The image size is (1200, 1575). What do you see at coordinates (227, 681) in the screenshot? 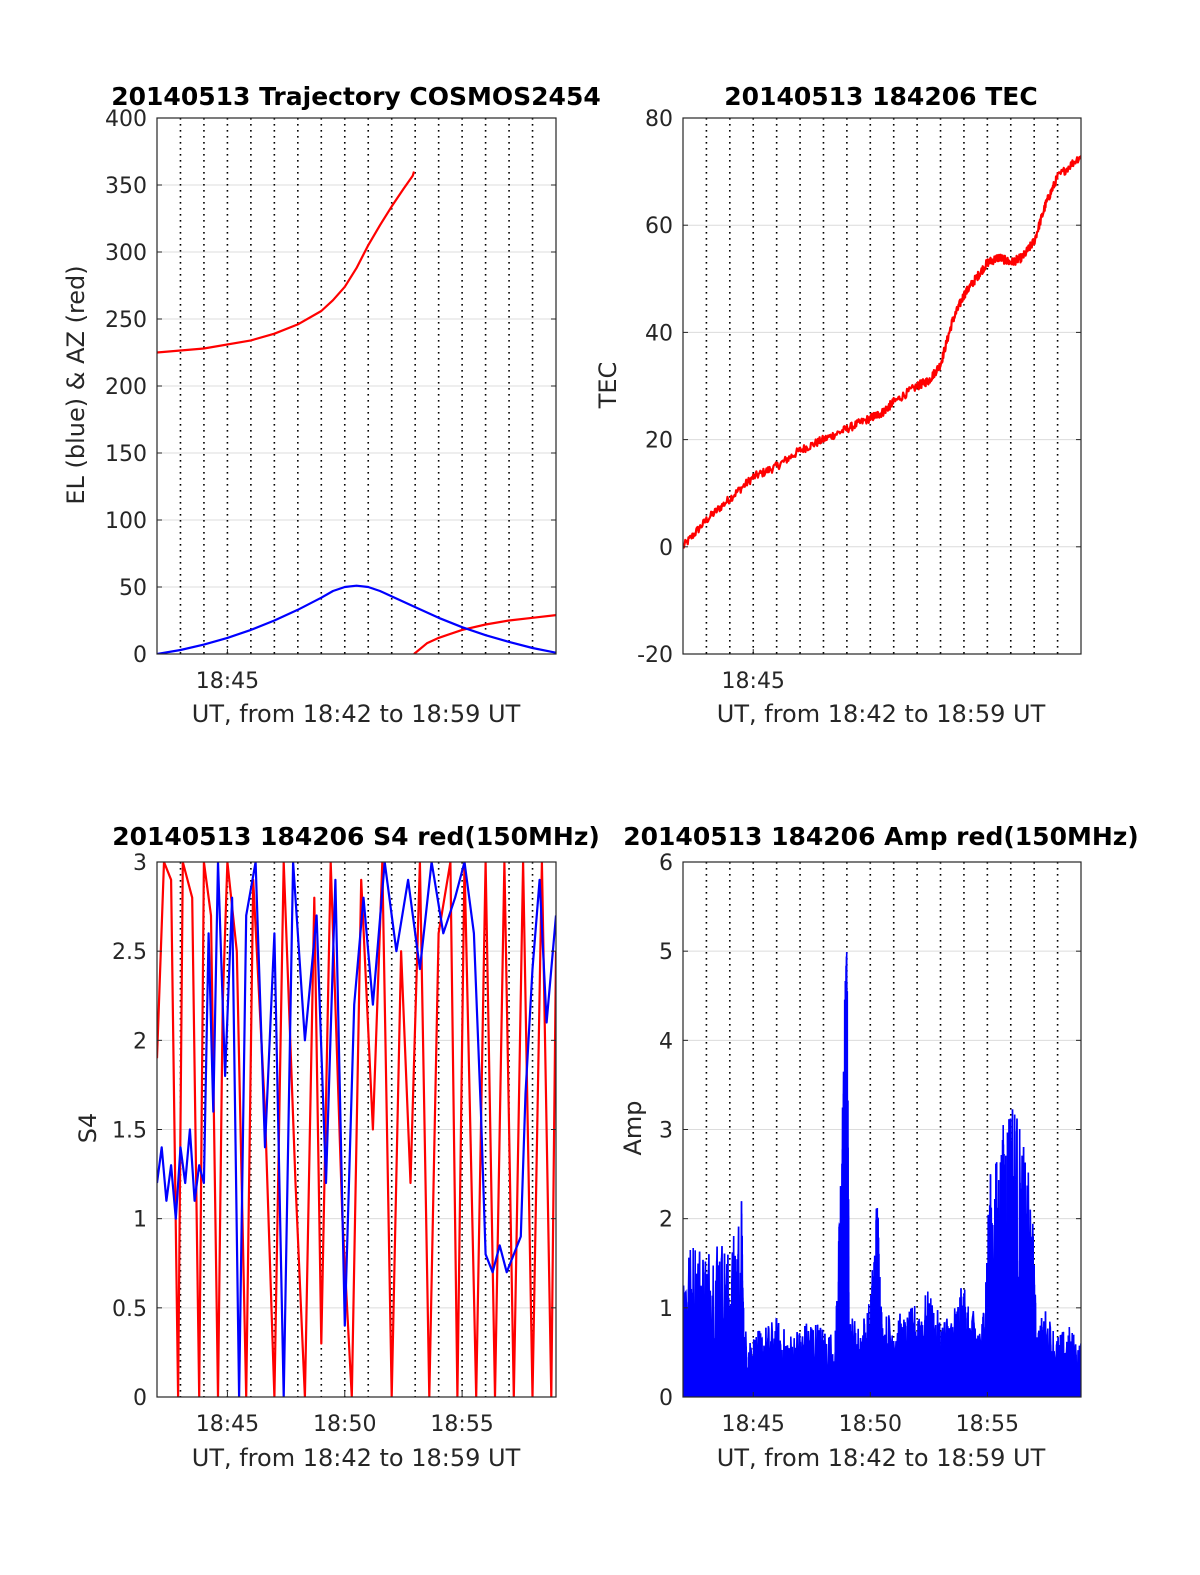
I see `traj-xtick-label: 18:45` at bounding box center [227, 681].